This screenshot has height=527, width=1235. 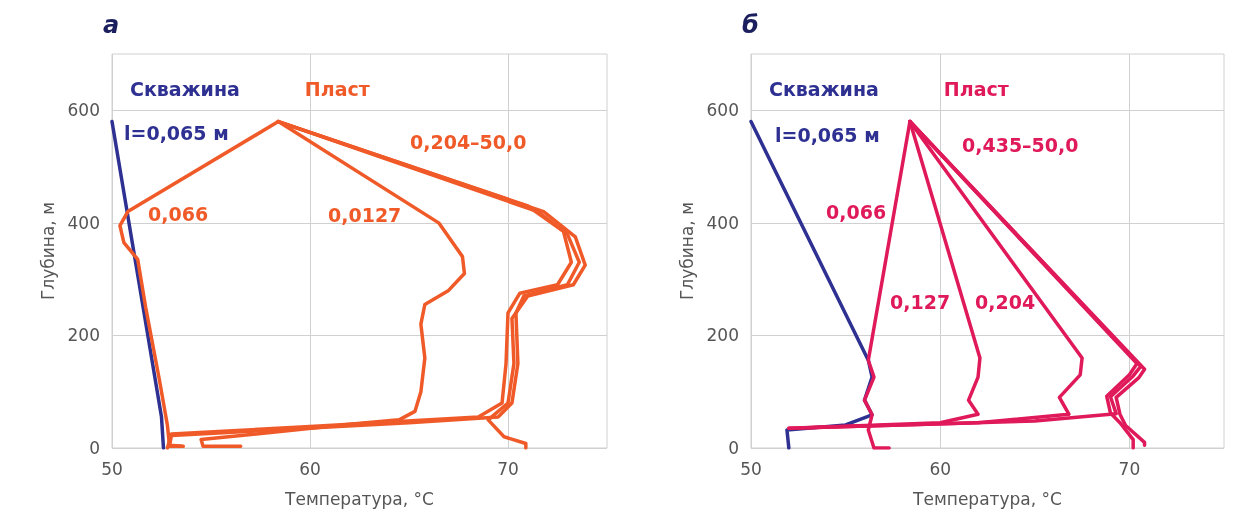 What do you see at coordinates (920, 302) in the screenshot?
I see `annotation: 0,127` at bounding box center [920, 302].